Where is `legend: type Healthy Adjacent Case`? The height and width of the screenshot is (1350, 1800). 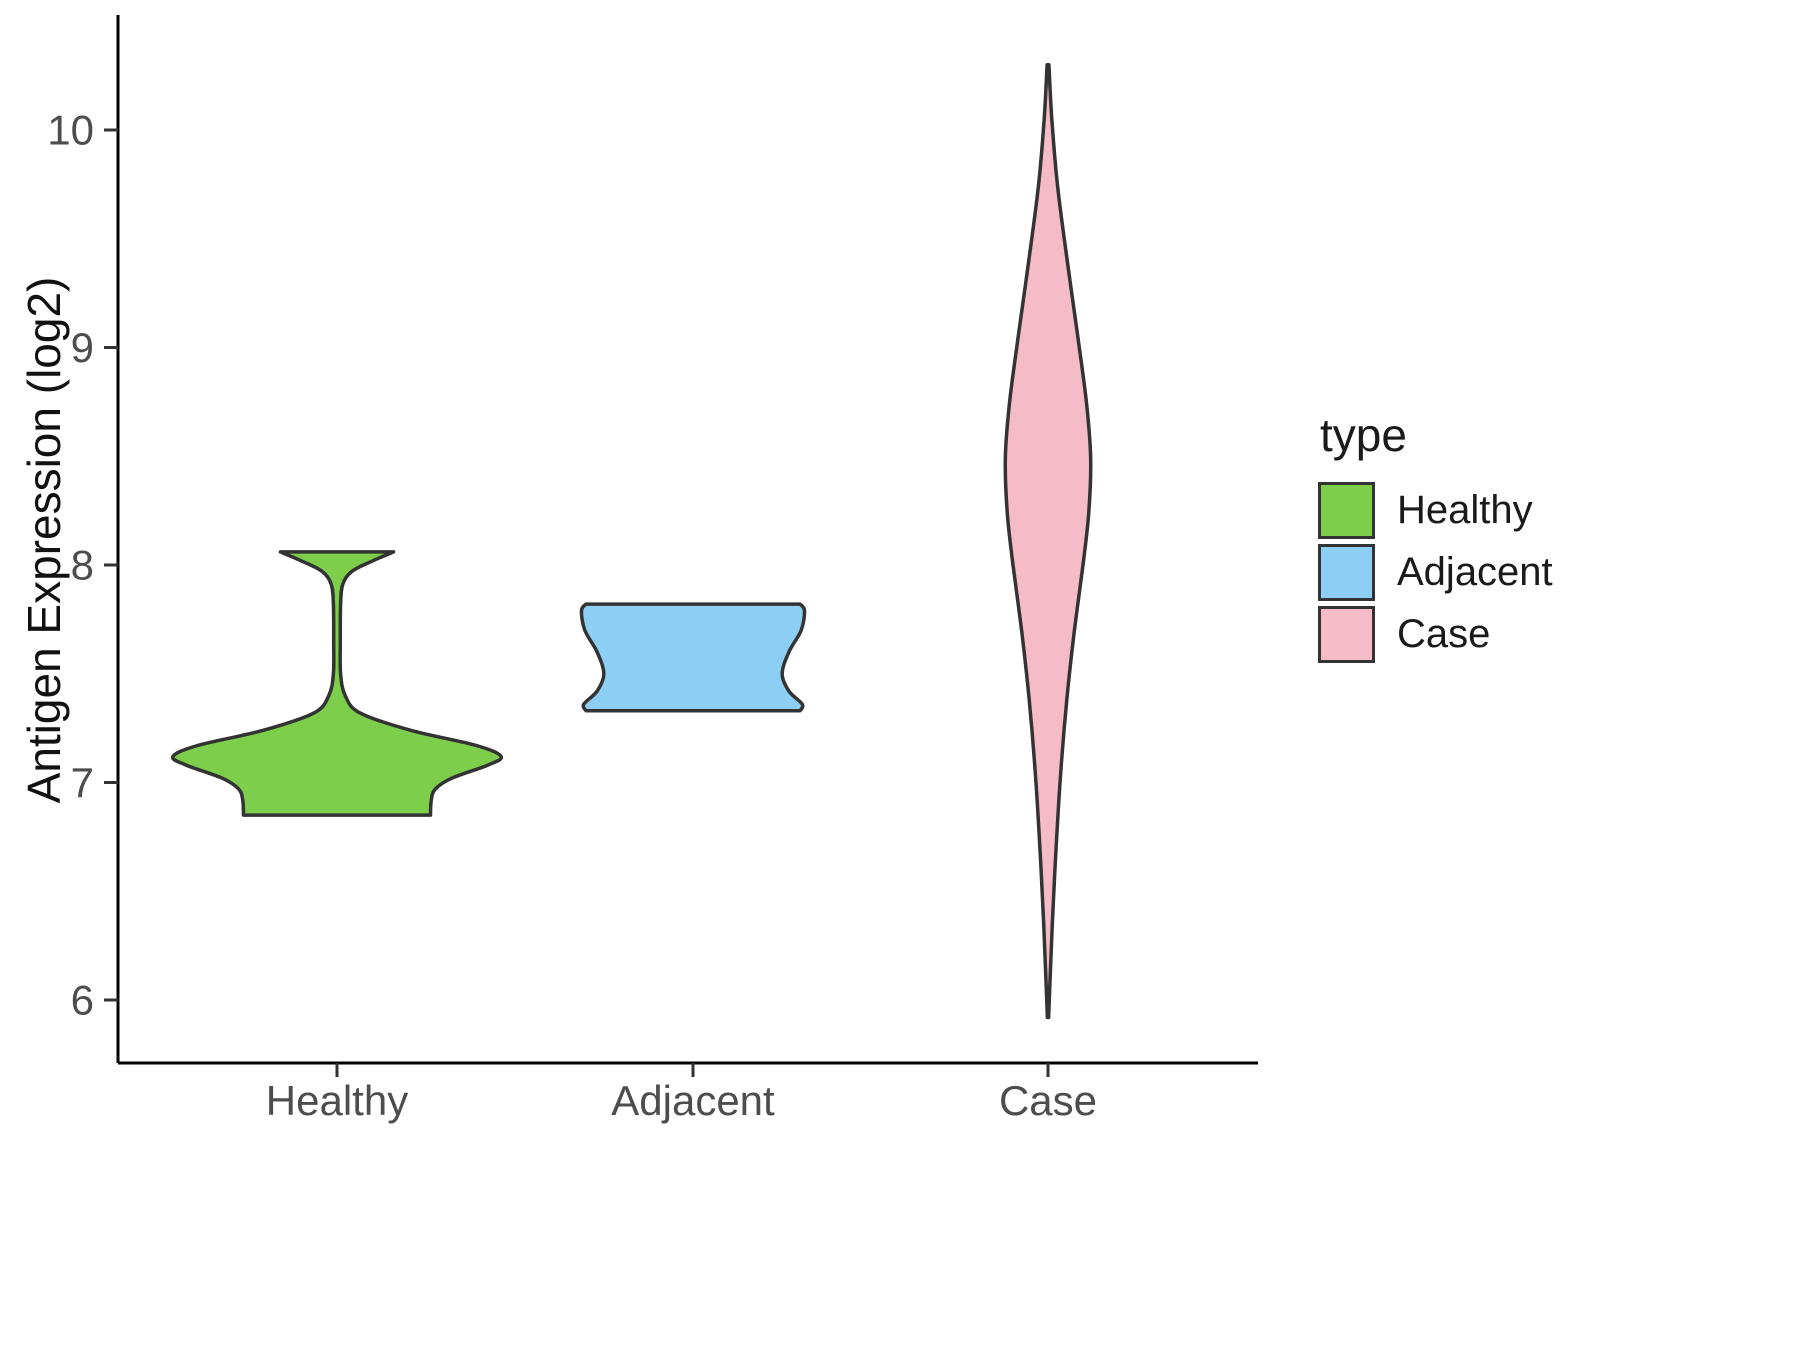
legend: type Healthy Adjacent Case is located at coordinates (1435, 538).